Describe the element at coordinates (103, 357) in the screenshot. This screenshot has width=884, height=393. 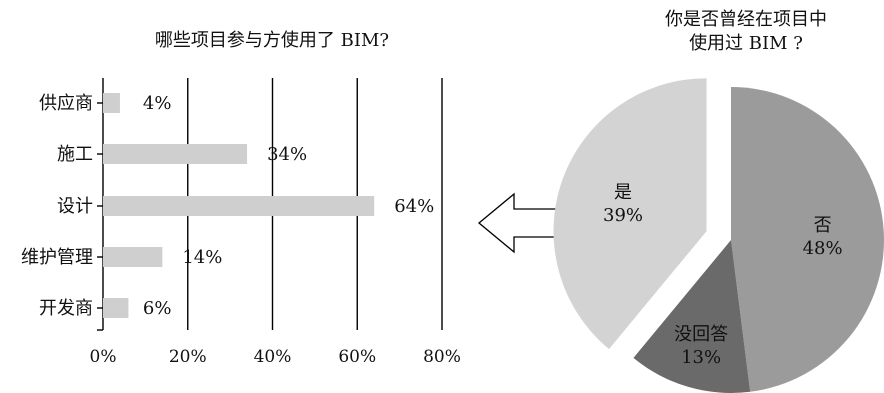
I see `x-tick-label: 0%` at that location.